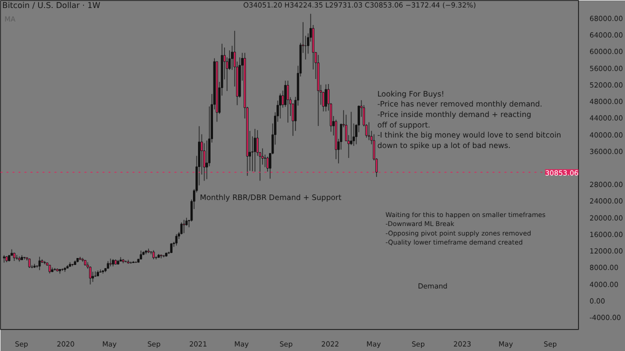 This screenshot has height=351, width=625. Describe the element at coordinates (51, 5) in the screenshot. I see `chart-title: Bitcoin / U.S. Dollar · 1W` at that location.